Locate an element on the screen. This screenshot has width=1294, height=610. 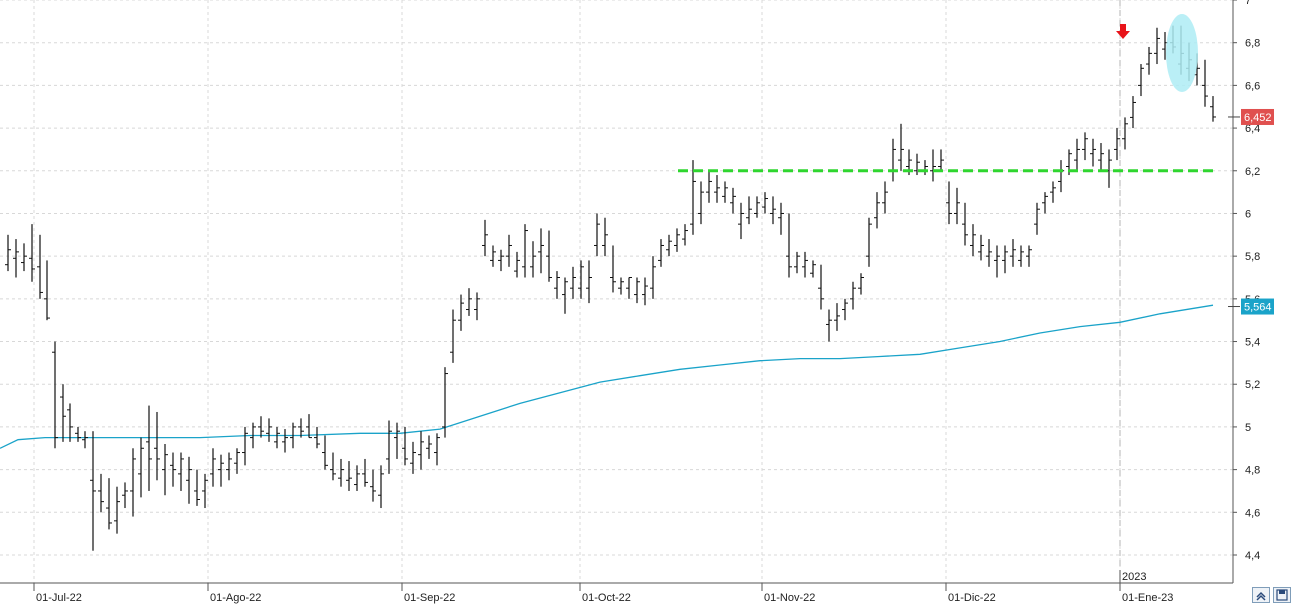
year-label: 2023 is located at coordinates (1134, 577).